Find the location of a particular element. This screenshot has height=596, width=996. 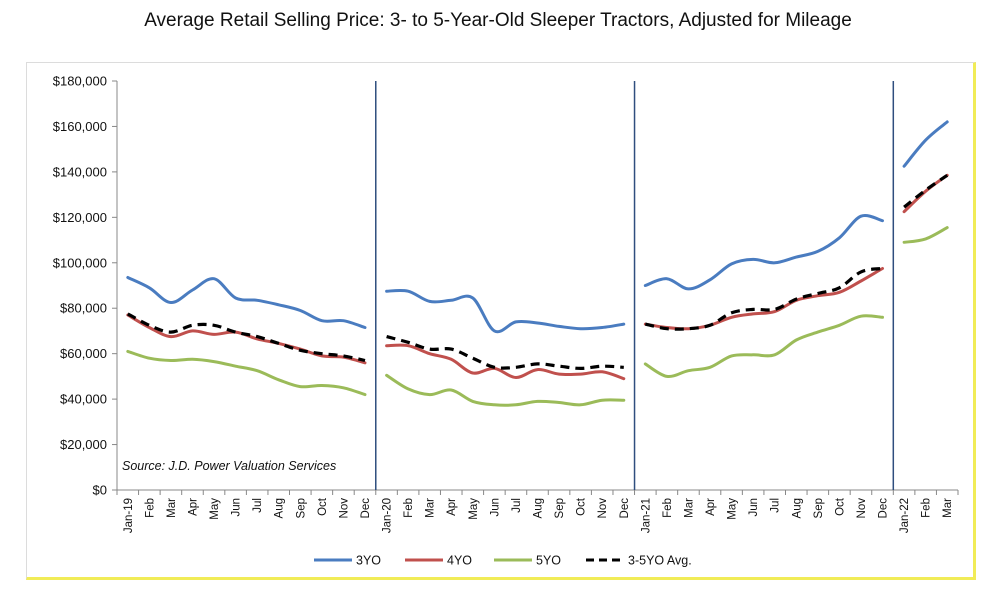

y-tick-label: $140,000 is located at coordinates (80, 171).